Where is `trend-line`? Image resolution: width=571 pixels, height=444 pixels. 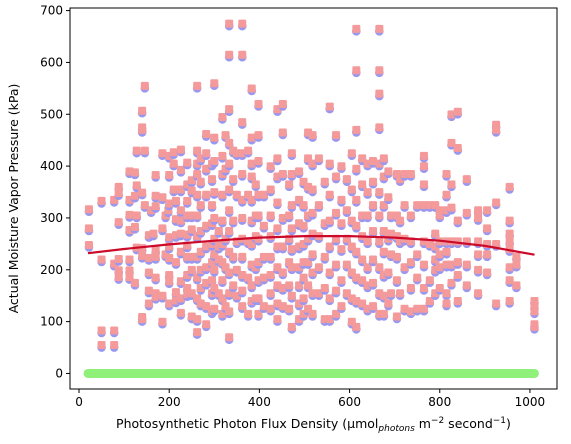 trend-line is located at coordinates (311, 245).